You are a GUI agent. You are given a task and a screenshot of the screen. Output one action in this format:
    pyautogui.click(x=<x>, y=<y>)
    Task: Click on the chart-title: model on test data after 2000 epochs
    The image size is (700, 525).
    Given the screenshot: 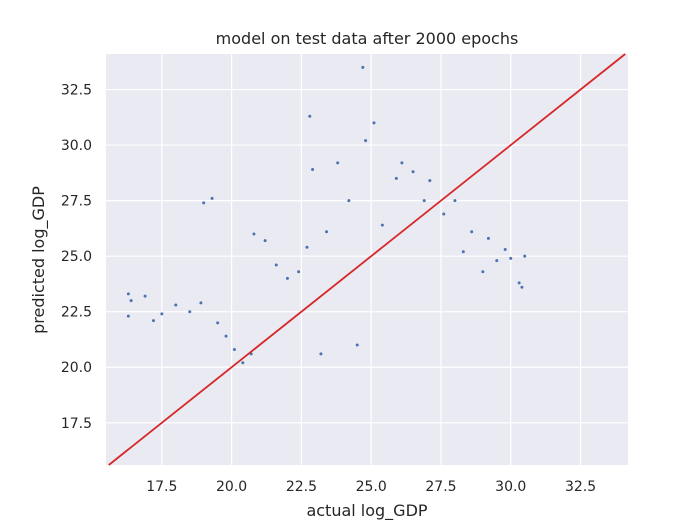 What is the action you would take?
    pyautogui.click(x=367, y=38)
    